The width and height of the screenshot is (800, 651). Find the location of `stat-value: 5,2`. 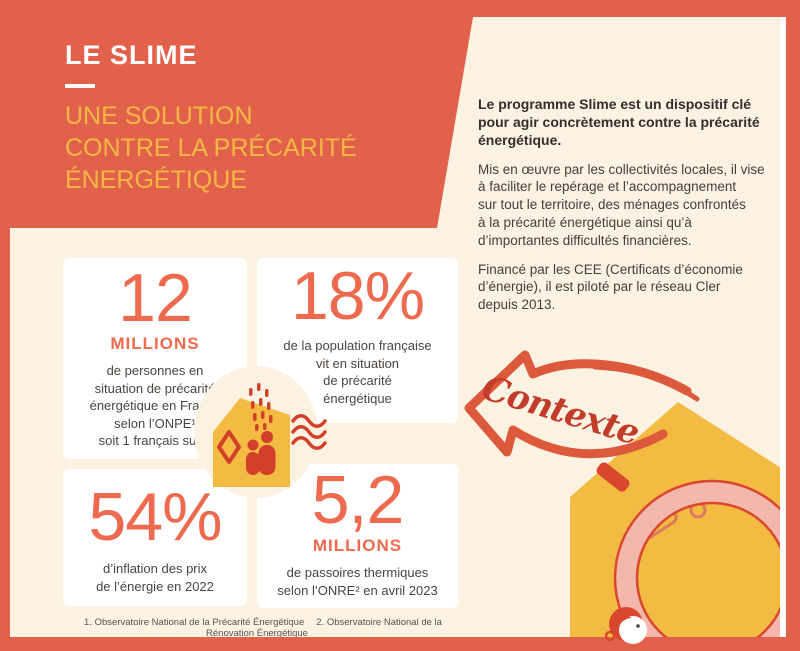

stat-value: 5,2 is located at coordinates (358, 500).